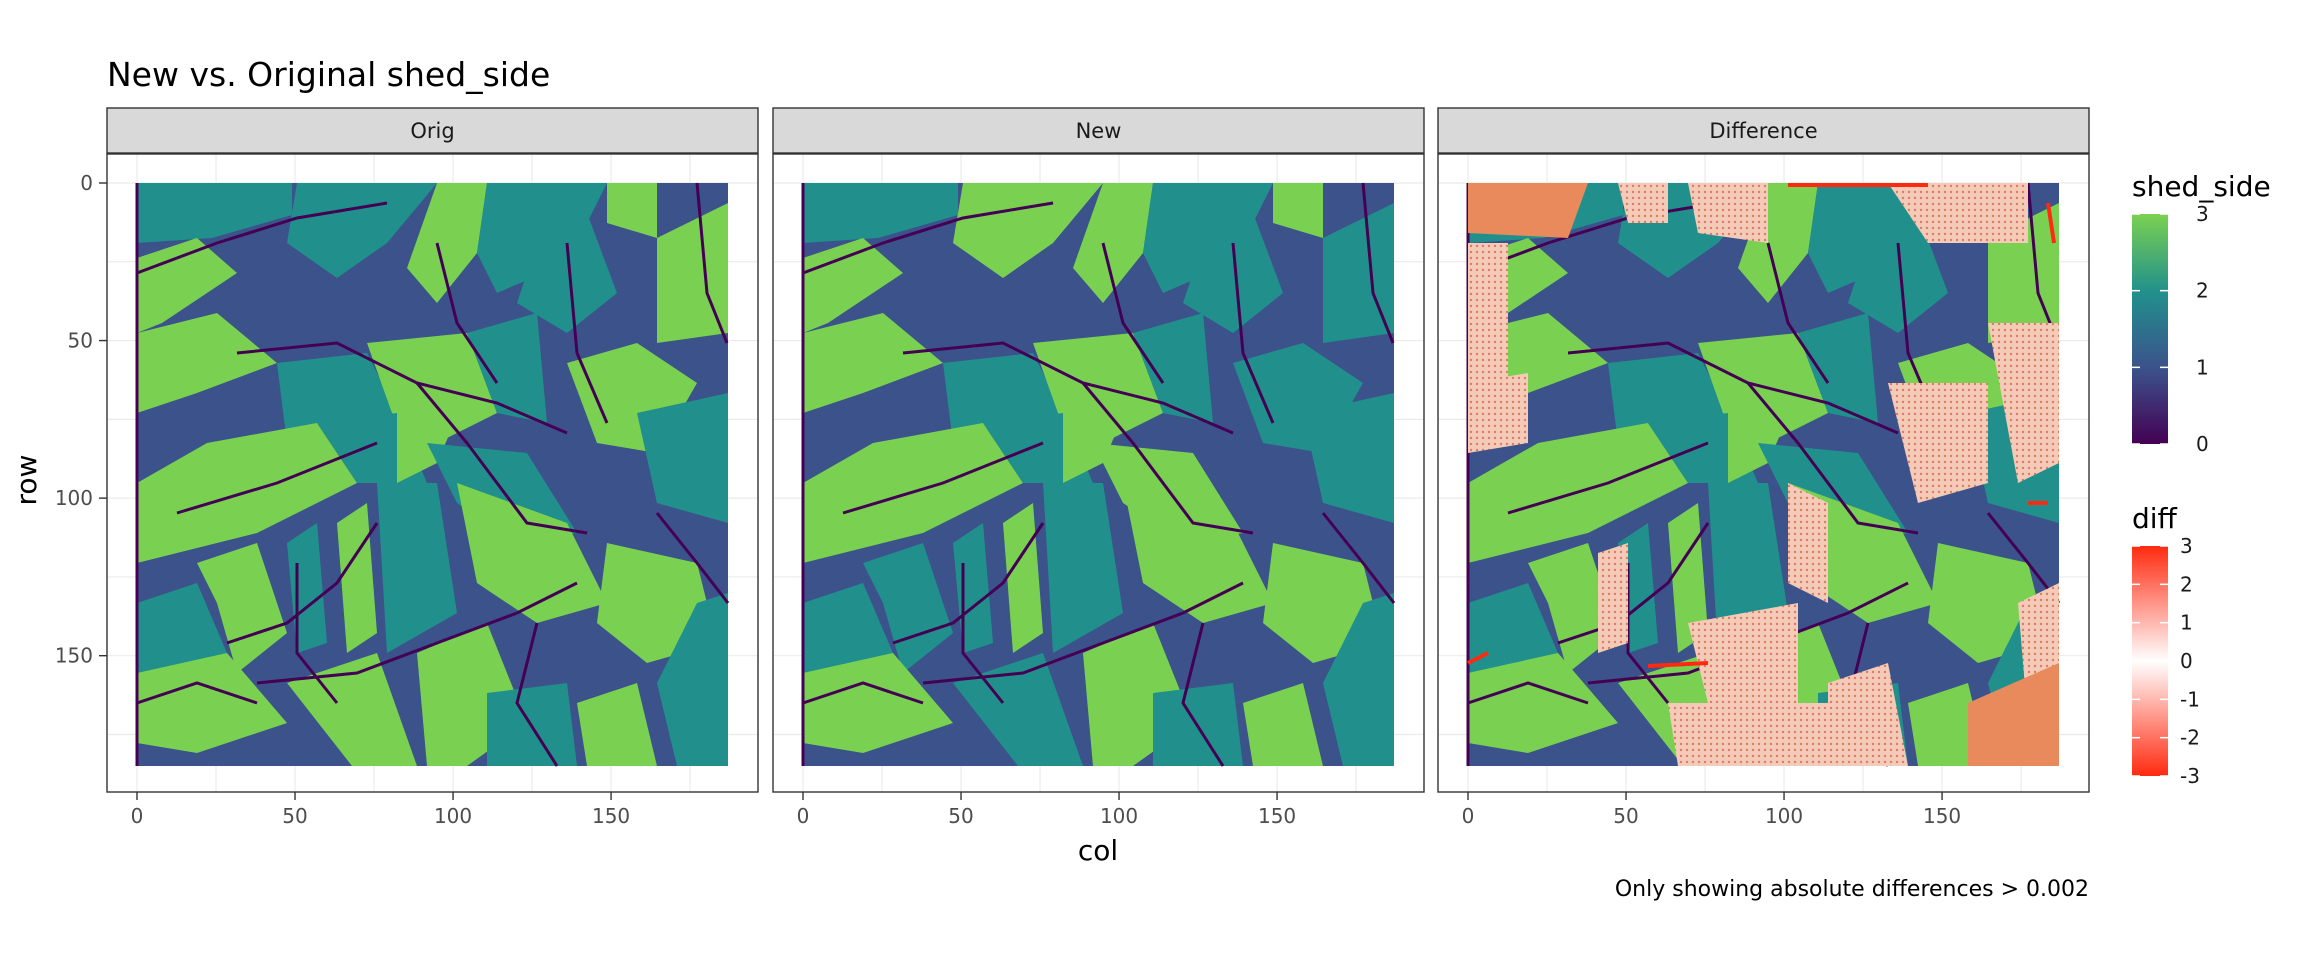  What do you see at coordinates (2190, 699) in the screenshot?
I see `legend-tick-label: -1` at bounding box center [2190, 699].